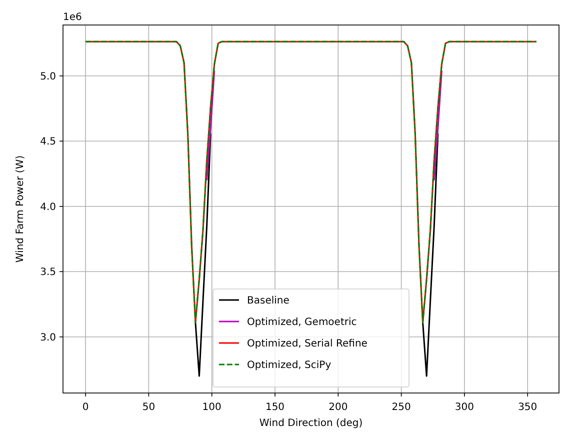  Describe the element at coordinates (48, 76) in the screenshot. I see `y-tick-label: 5.0` at that location.